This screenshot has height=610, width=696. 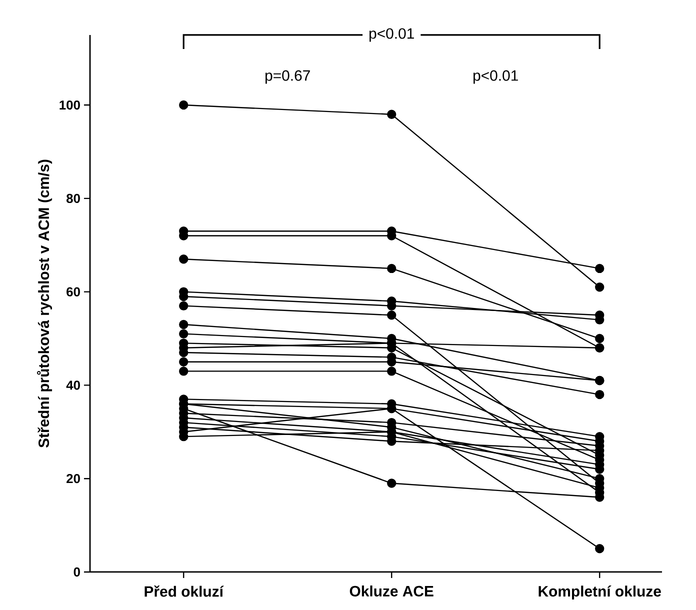 What do you see at coordinates (44, 304) in the screenshot?
I see `y-axis-title: Střední průtoková rychlost v ACM (cm/s)` at bounding box center [44, 304].